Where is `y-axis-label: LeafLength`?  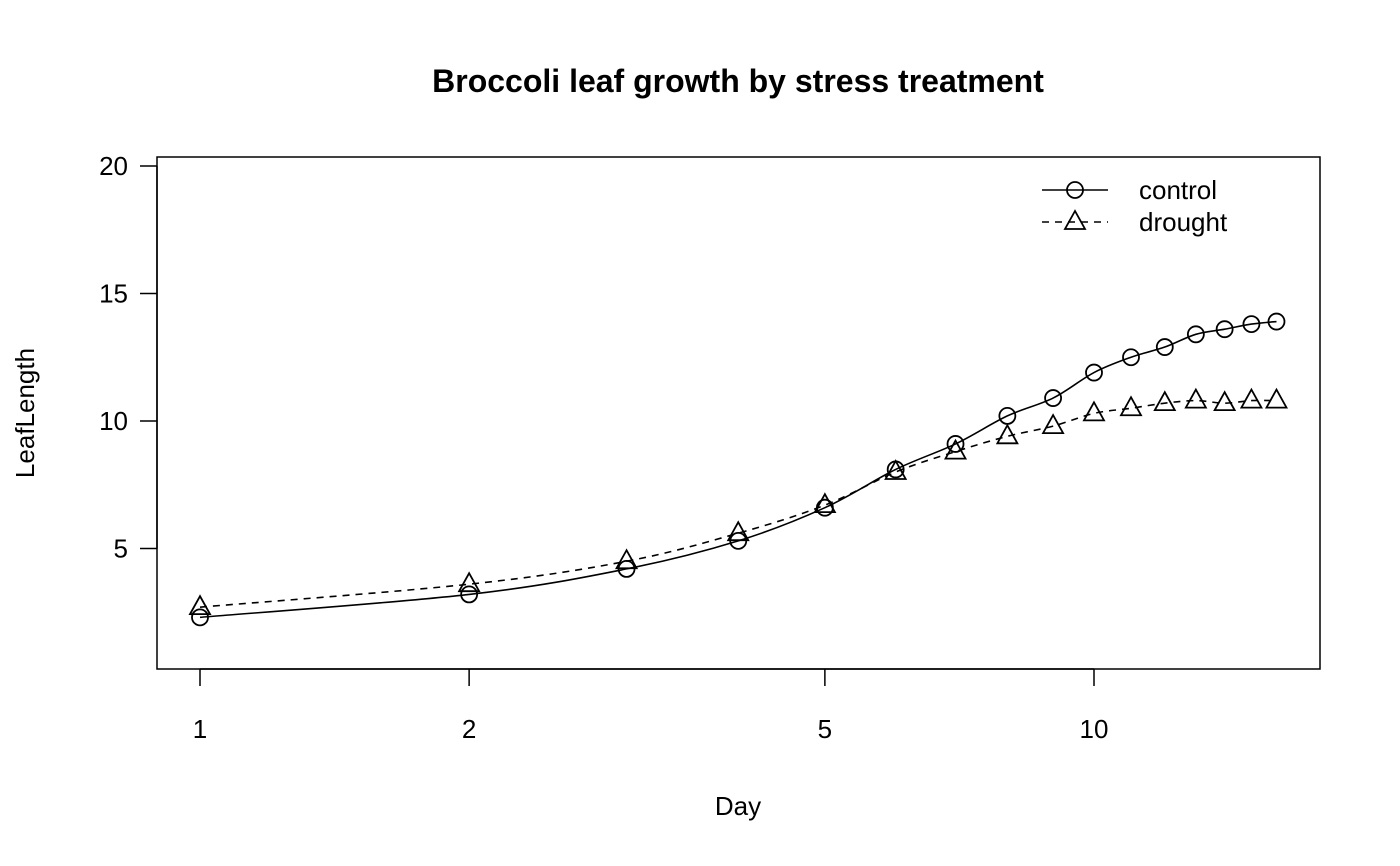
y-axis-label: LeafLength is located at coordinates (25, 413).